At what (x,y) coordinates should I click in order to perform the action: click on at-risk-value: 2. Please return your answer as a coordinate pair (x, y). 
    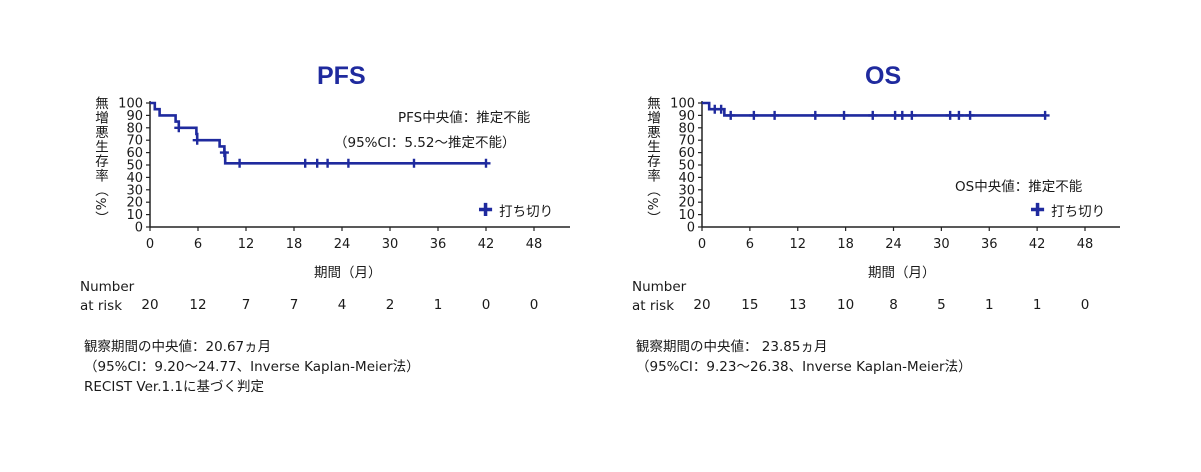
    Looking at the image, I should click on (390, 305).